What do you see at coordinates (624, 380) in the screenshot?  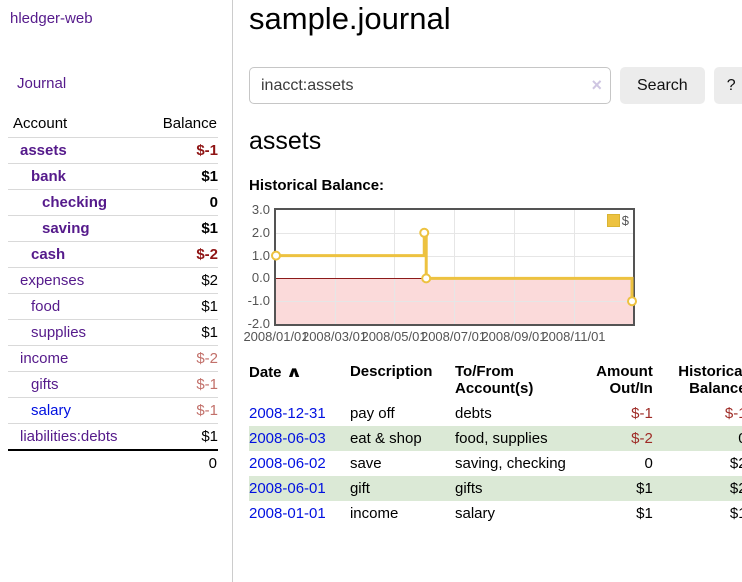 I see `register-header-amount: Amount Out/In` at bounding box center [624, 380].